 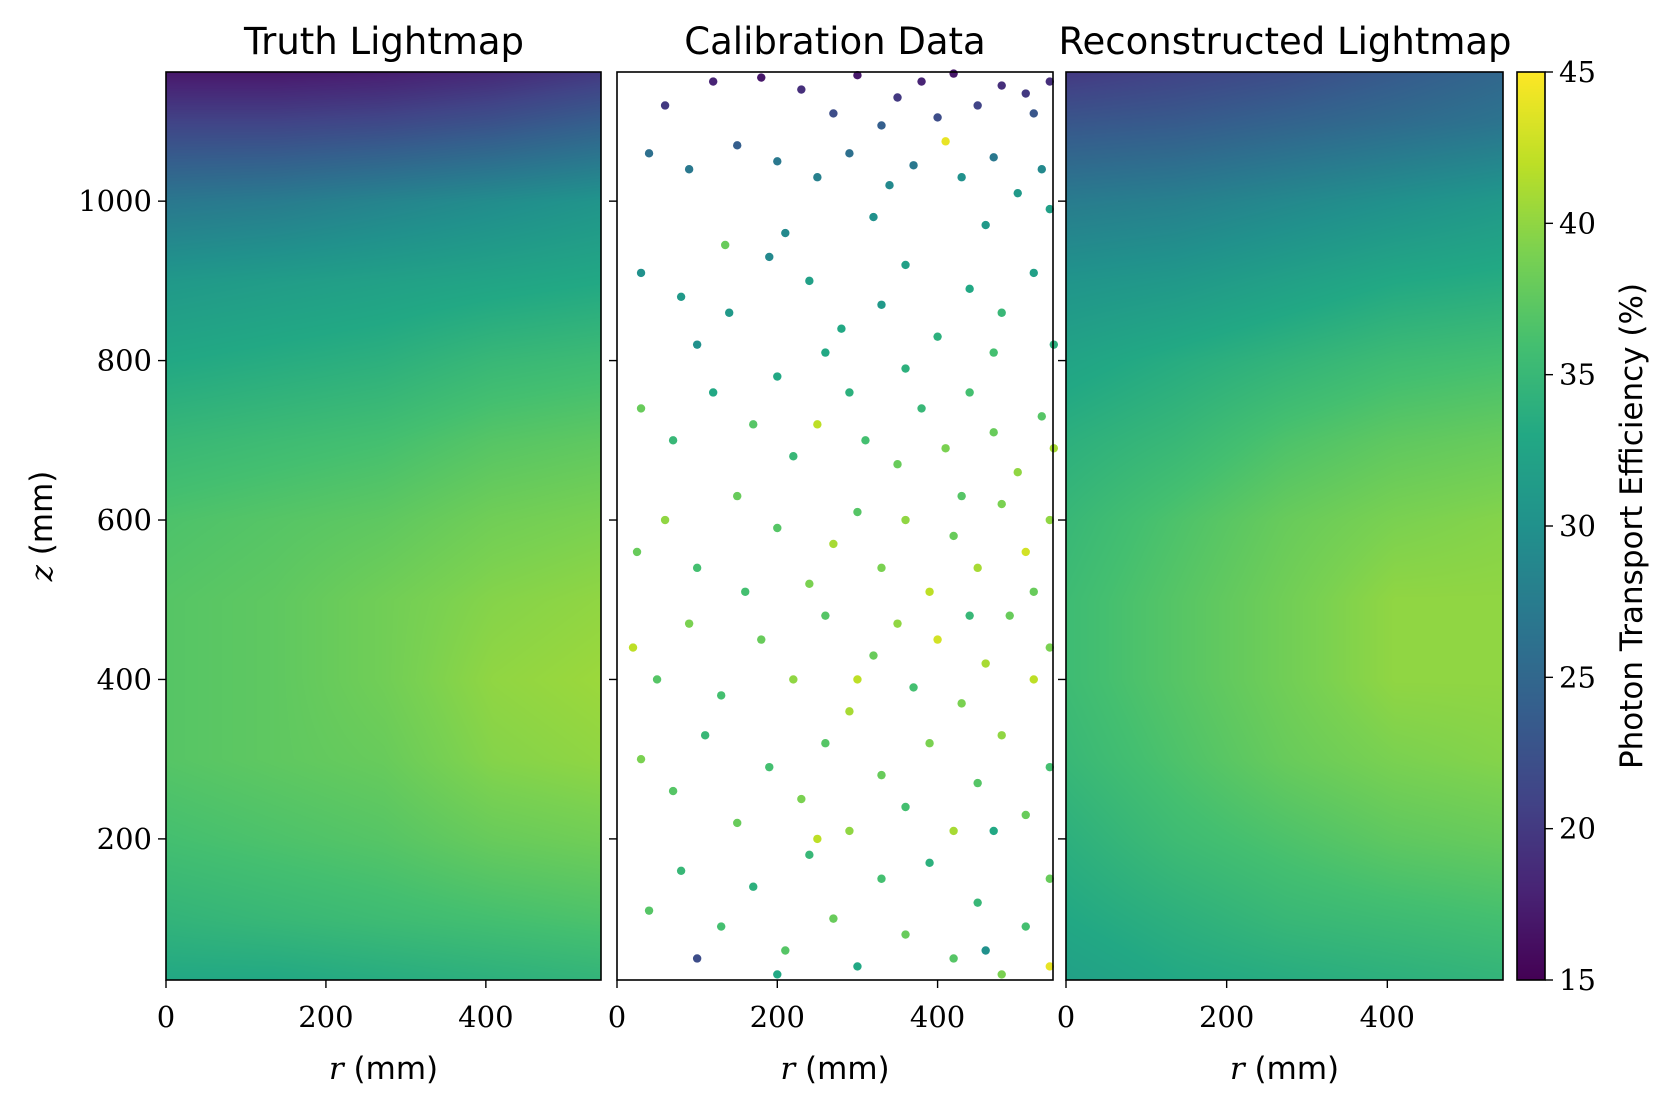 What do you see at coordinates (1284, 41) in the screenshot?
I see `panel-title-reconstructed: Reconstructed Lightmap` at bounding box center [1284, 41].